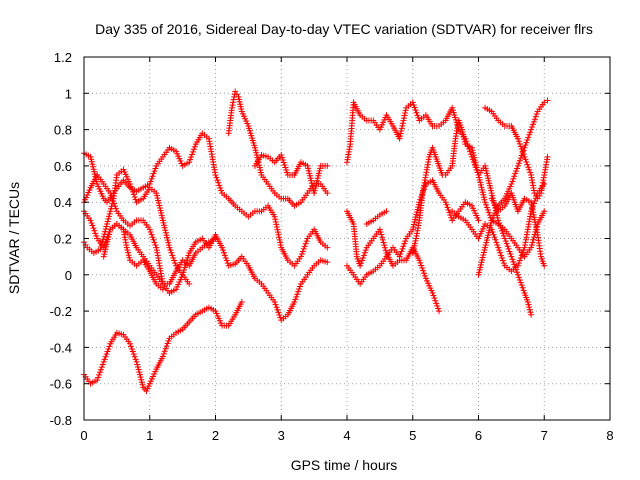 This screenshot has width=640, height=480. Describe the element at coordinates (149, 435) in the screenshot. I see `x-tick-label: 1` at that location.